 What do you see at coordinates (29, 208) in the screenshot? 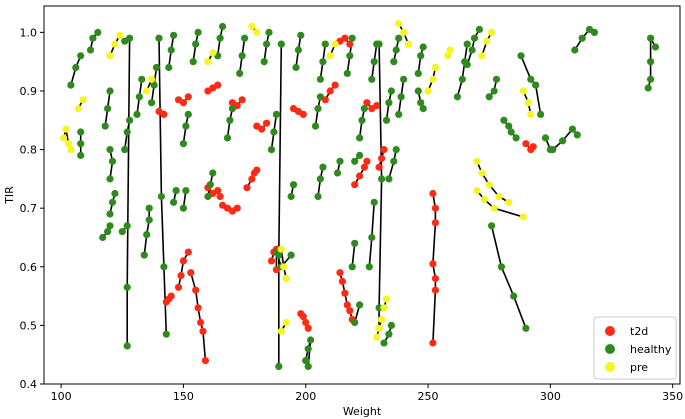
I see `y-tick-label-0.7: 0.7` at bounding box center [29, 208].